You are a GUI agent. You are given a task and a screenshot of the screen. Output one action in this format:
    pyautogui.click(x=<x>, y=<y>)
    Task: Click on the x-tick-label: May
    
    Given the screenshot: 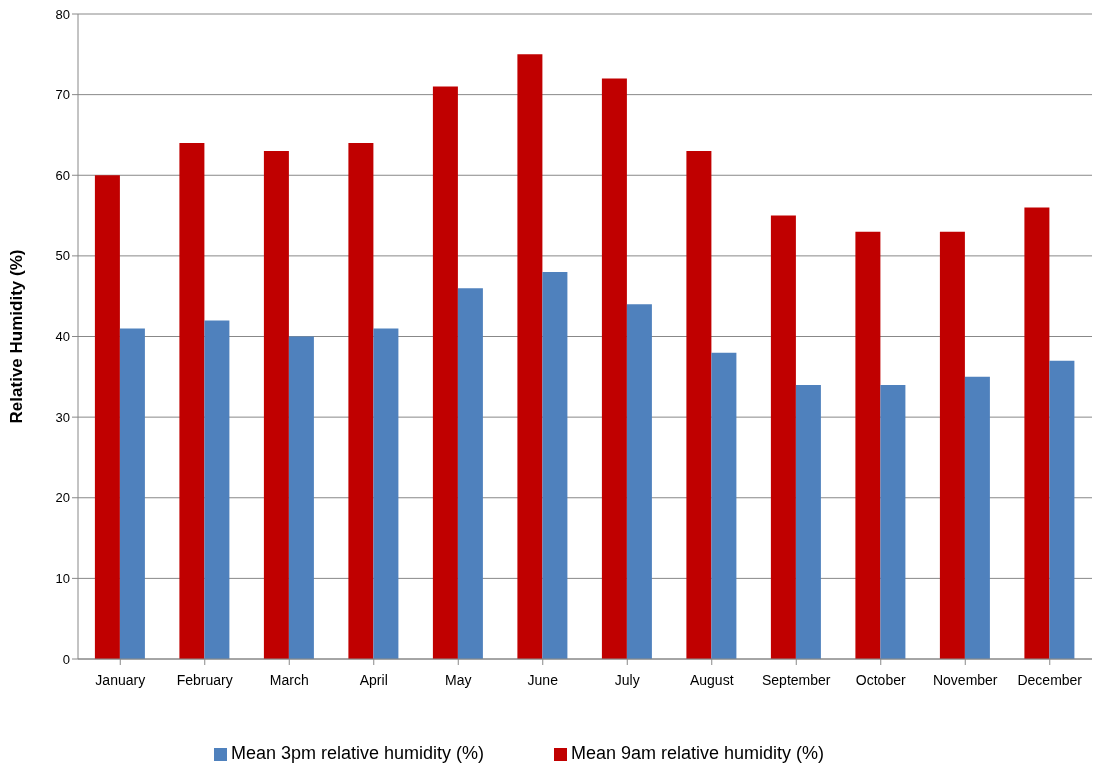 What is the action you would take?
    pyautogui.click(x=458, y=679)
    